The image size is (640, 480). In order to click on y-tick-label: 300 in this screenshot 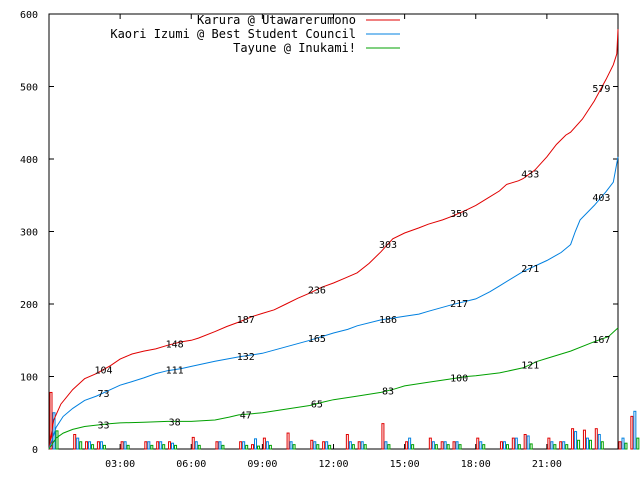, I will do `click(29, 233)`.